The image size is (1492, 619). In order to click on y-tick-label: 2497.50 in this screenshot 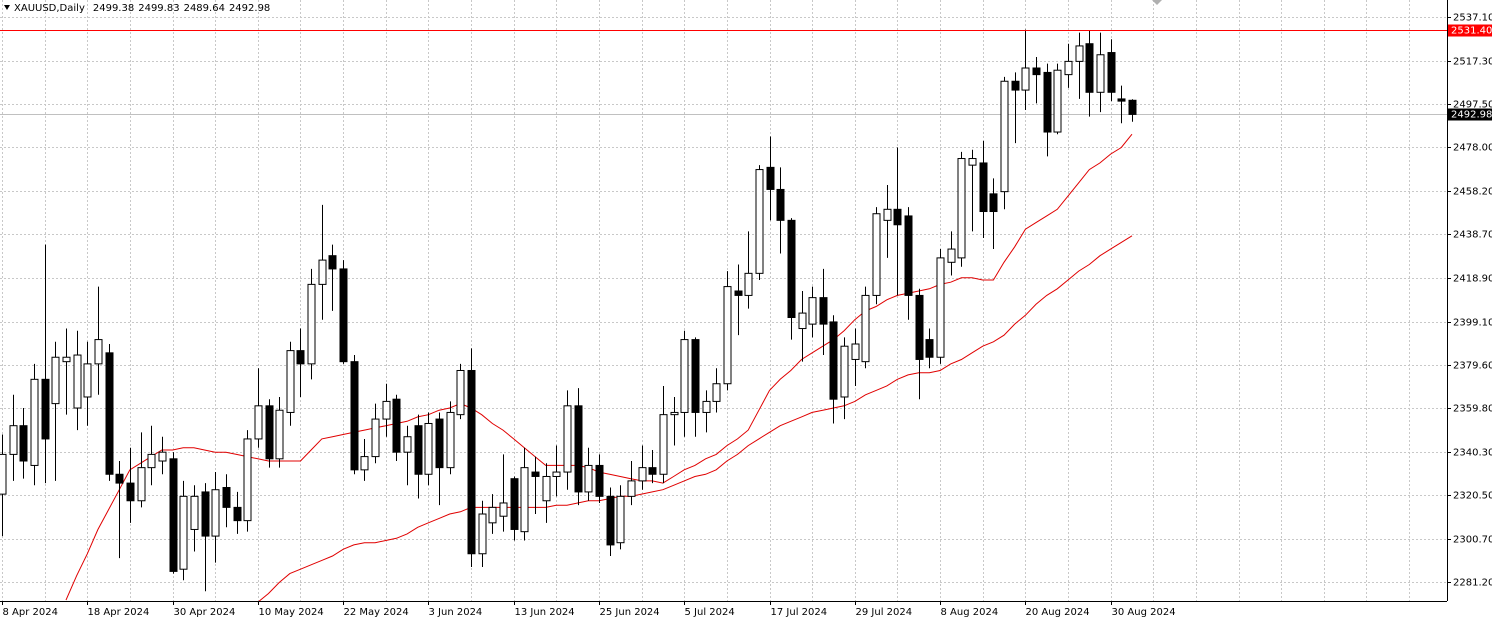, I will do `click(1472, 105)`.